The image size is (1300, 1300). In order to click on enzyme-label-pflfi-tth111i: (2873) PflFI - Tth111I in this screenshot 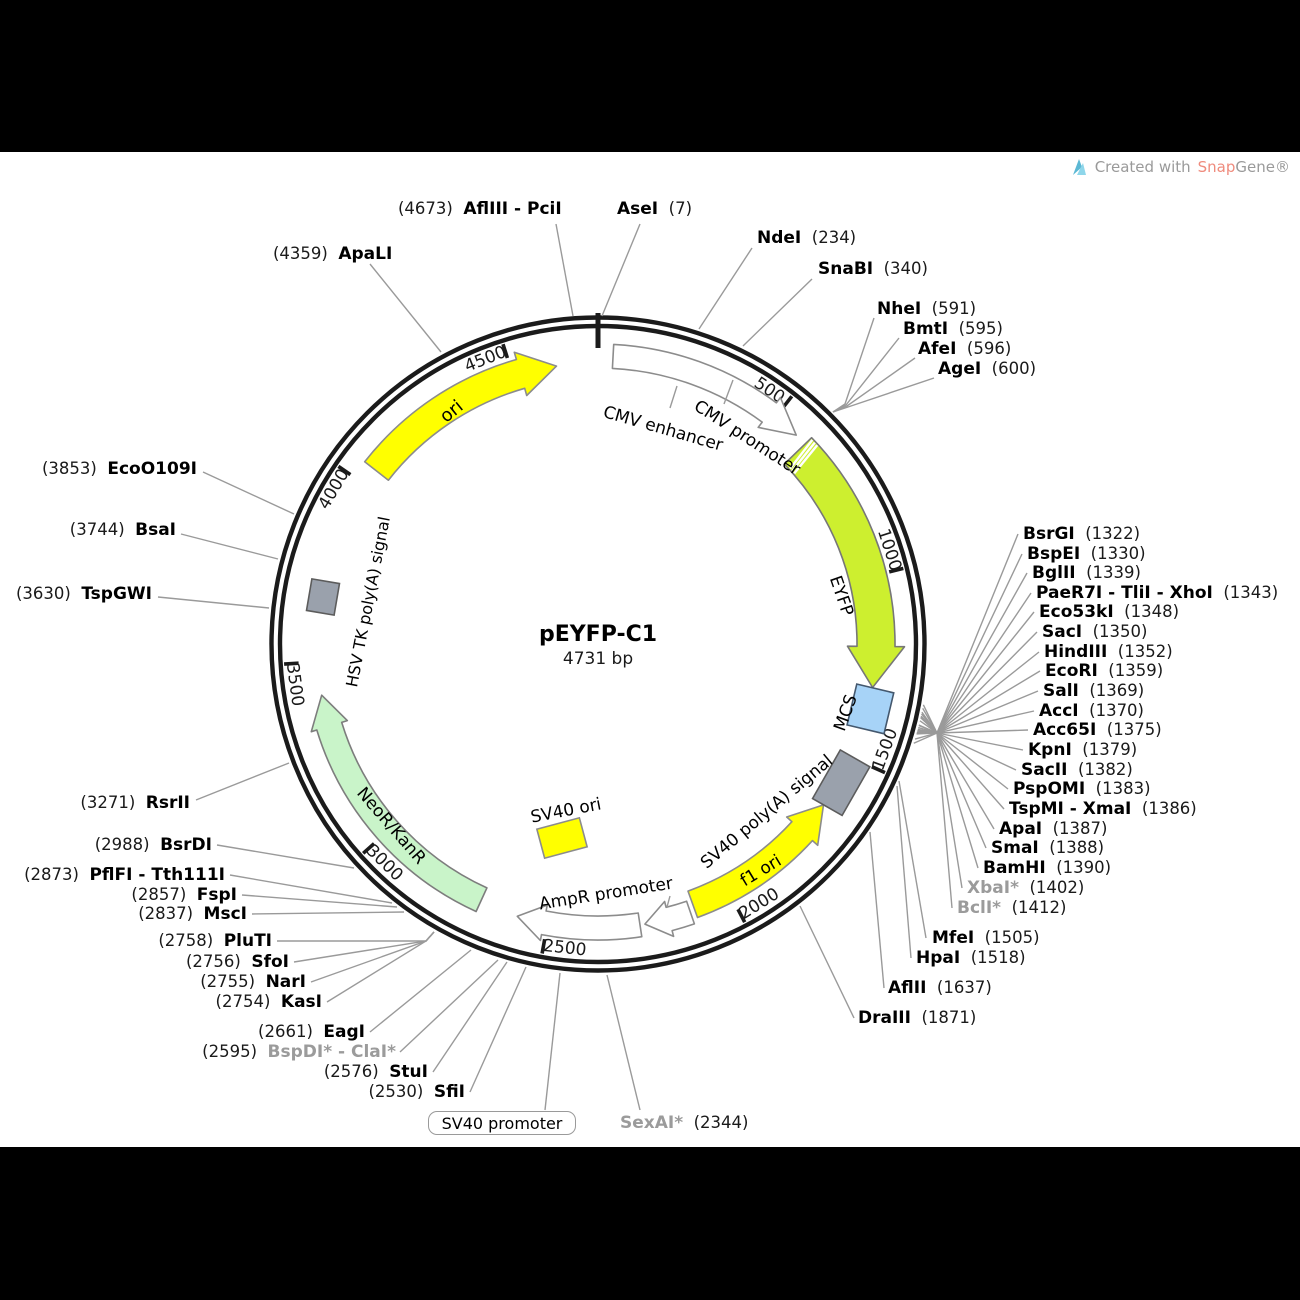, I will do `click(124, 875)`.